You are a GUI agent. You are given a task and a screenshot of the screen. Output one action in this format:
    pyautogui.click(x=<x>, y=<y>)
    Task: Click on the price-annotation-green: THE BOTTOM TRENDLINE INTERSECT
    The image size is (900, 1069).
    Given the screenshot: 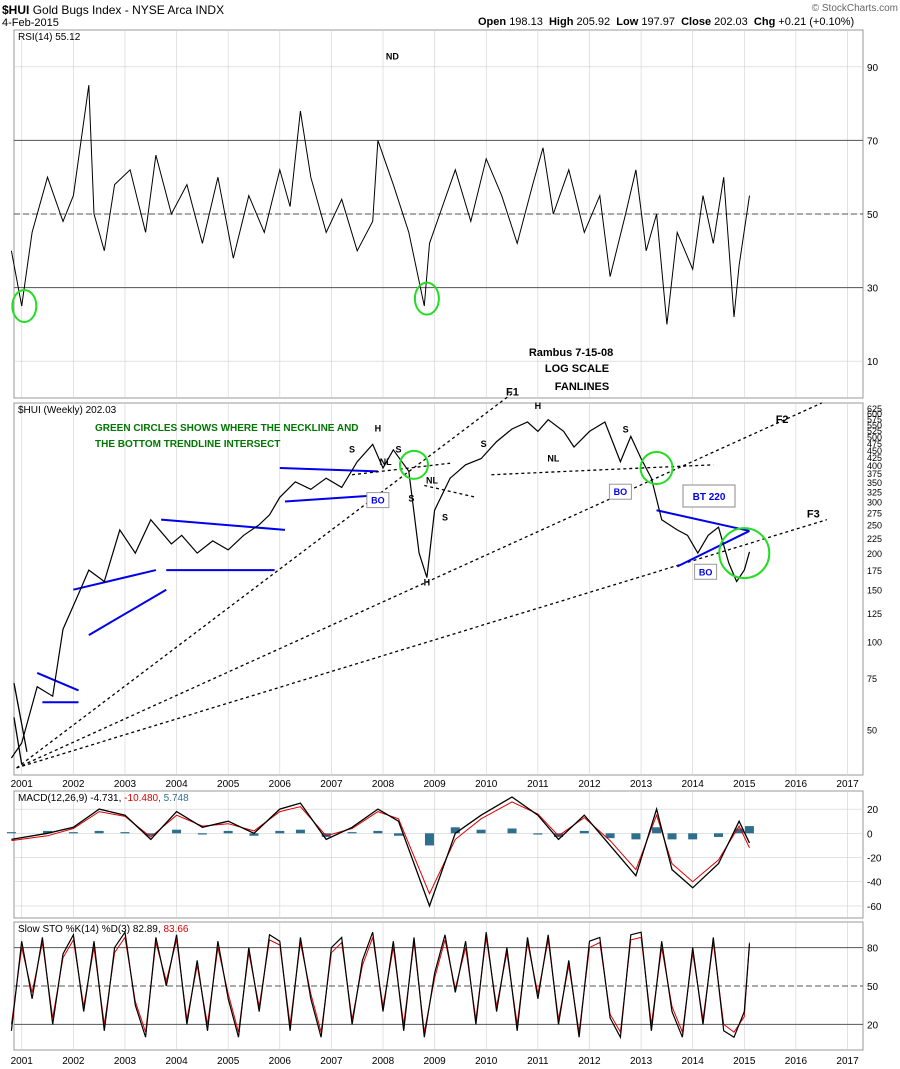 What is the action you would take?
    pyautogui.click(x=187, y=444)
    